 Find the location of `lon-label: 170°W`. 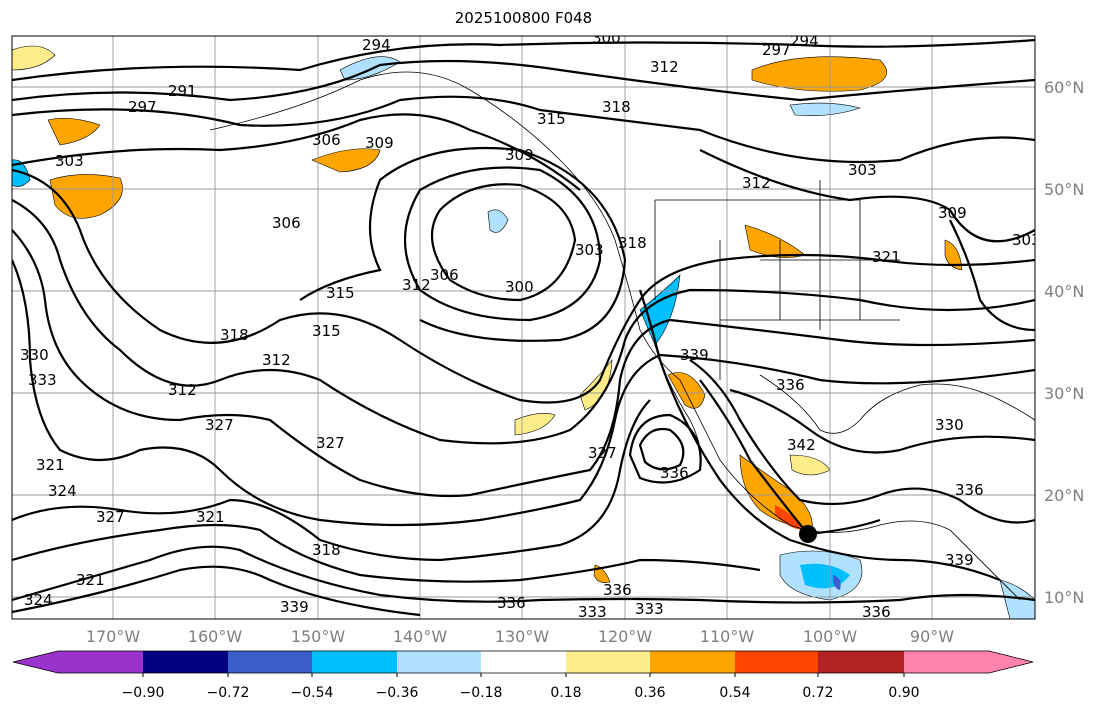

lon-label: 170°W is located at coordinates (113, 636).